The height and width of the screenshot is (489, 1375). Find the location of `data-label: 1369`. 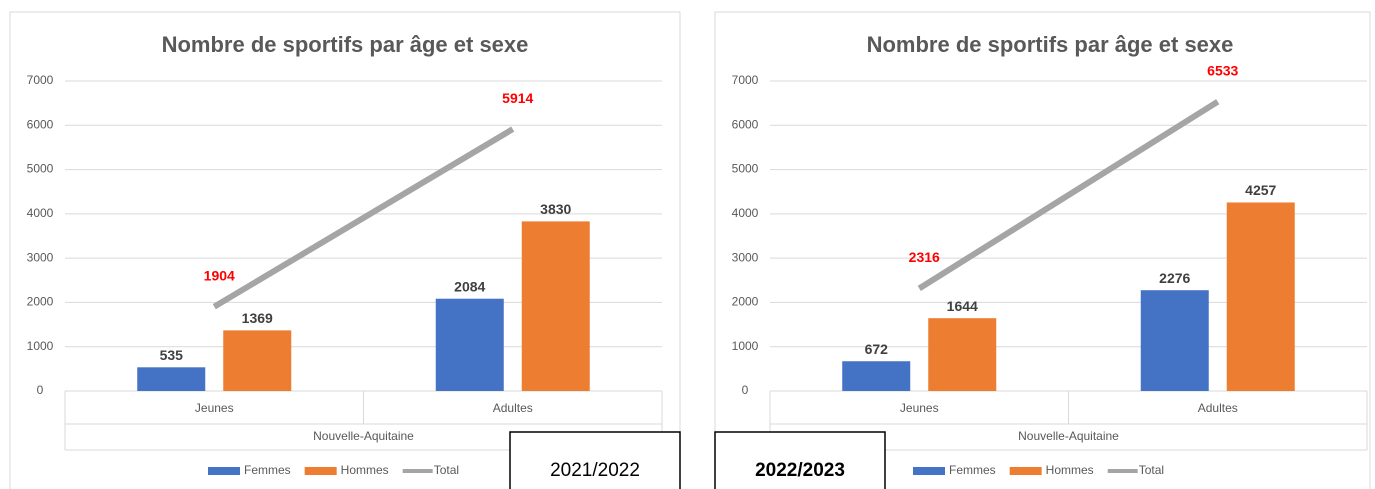

data-label: 1369 is located at coordinates (257, 318).